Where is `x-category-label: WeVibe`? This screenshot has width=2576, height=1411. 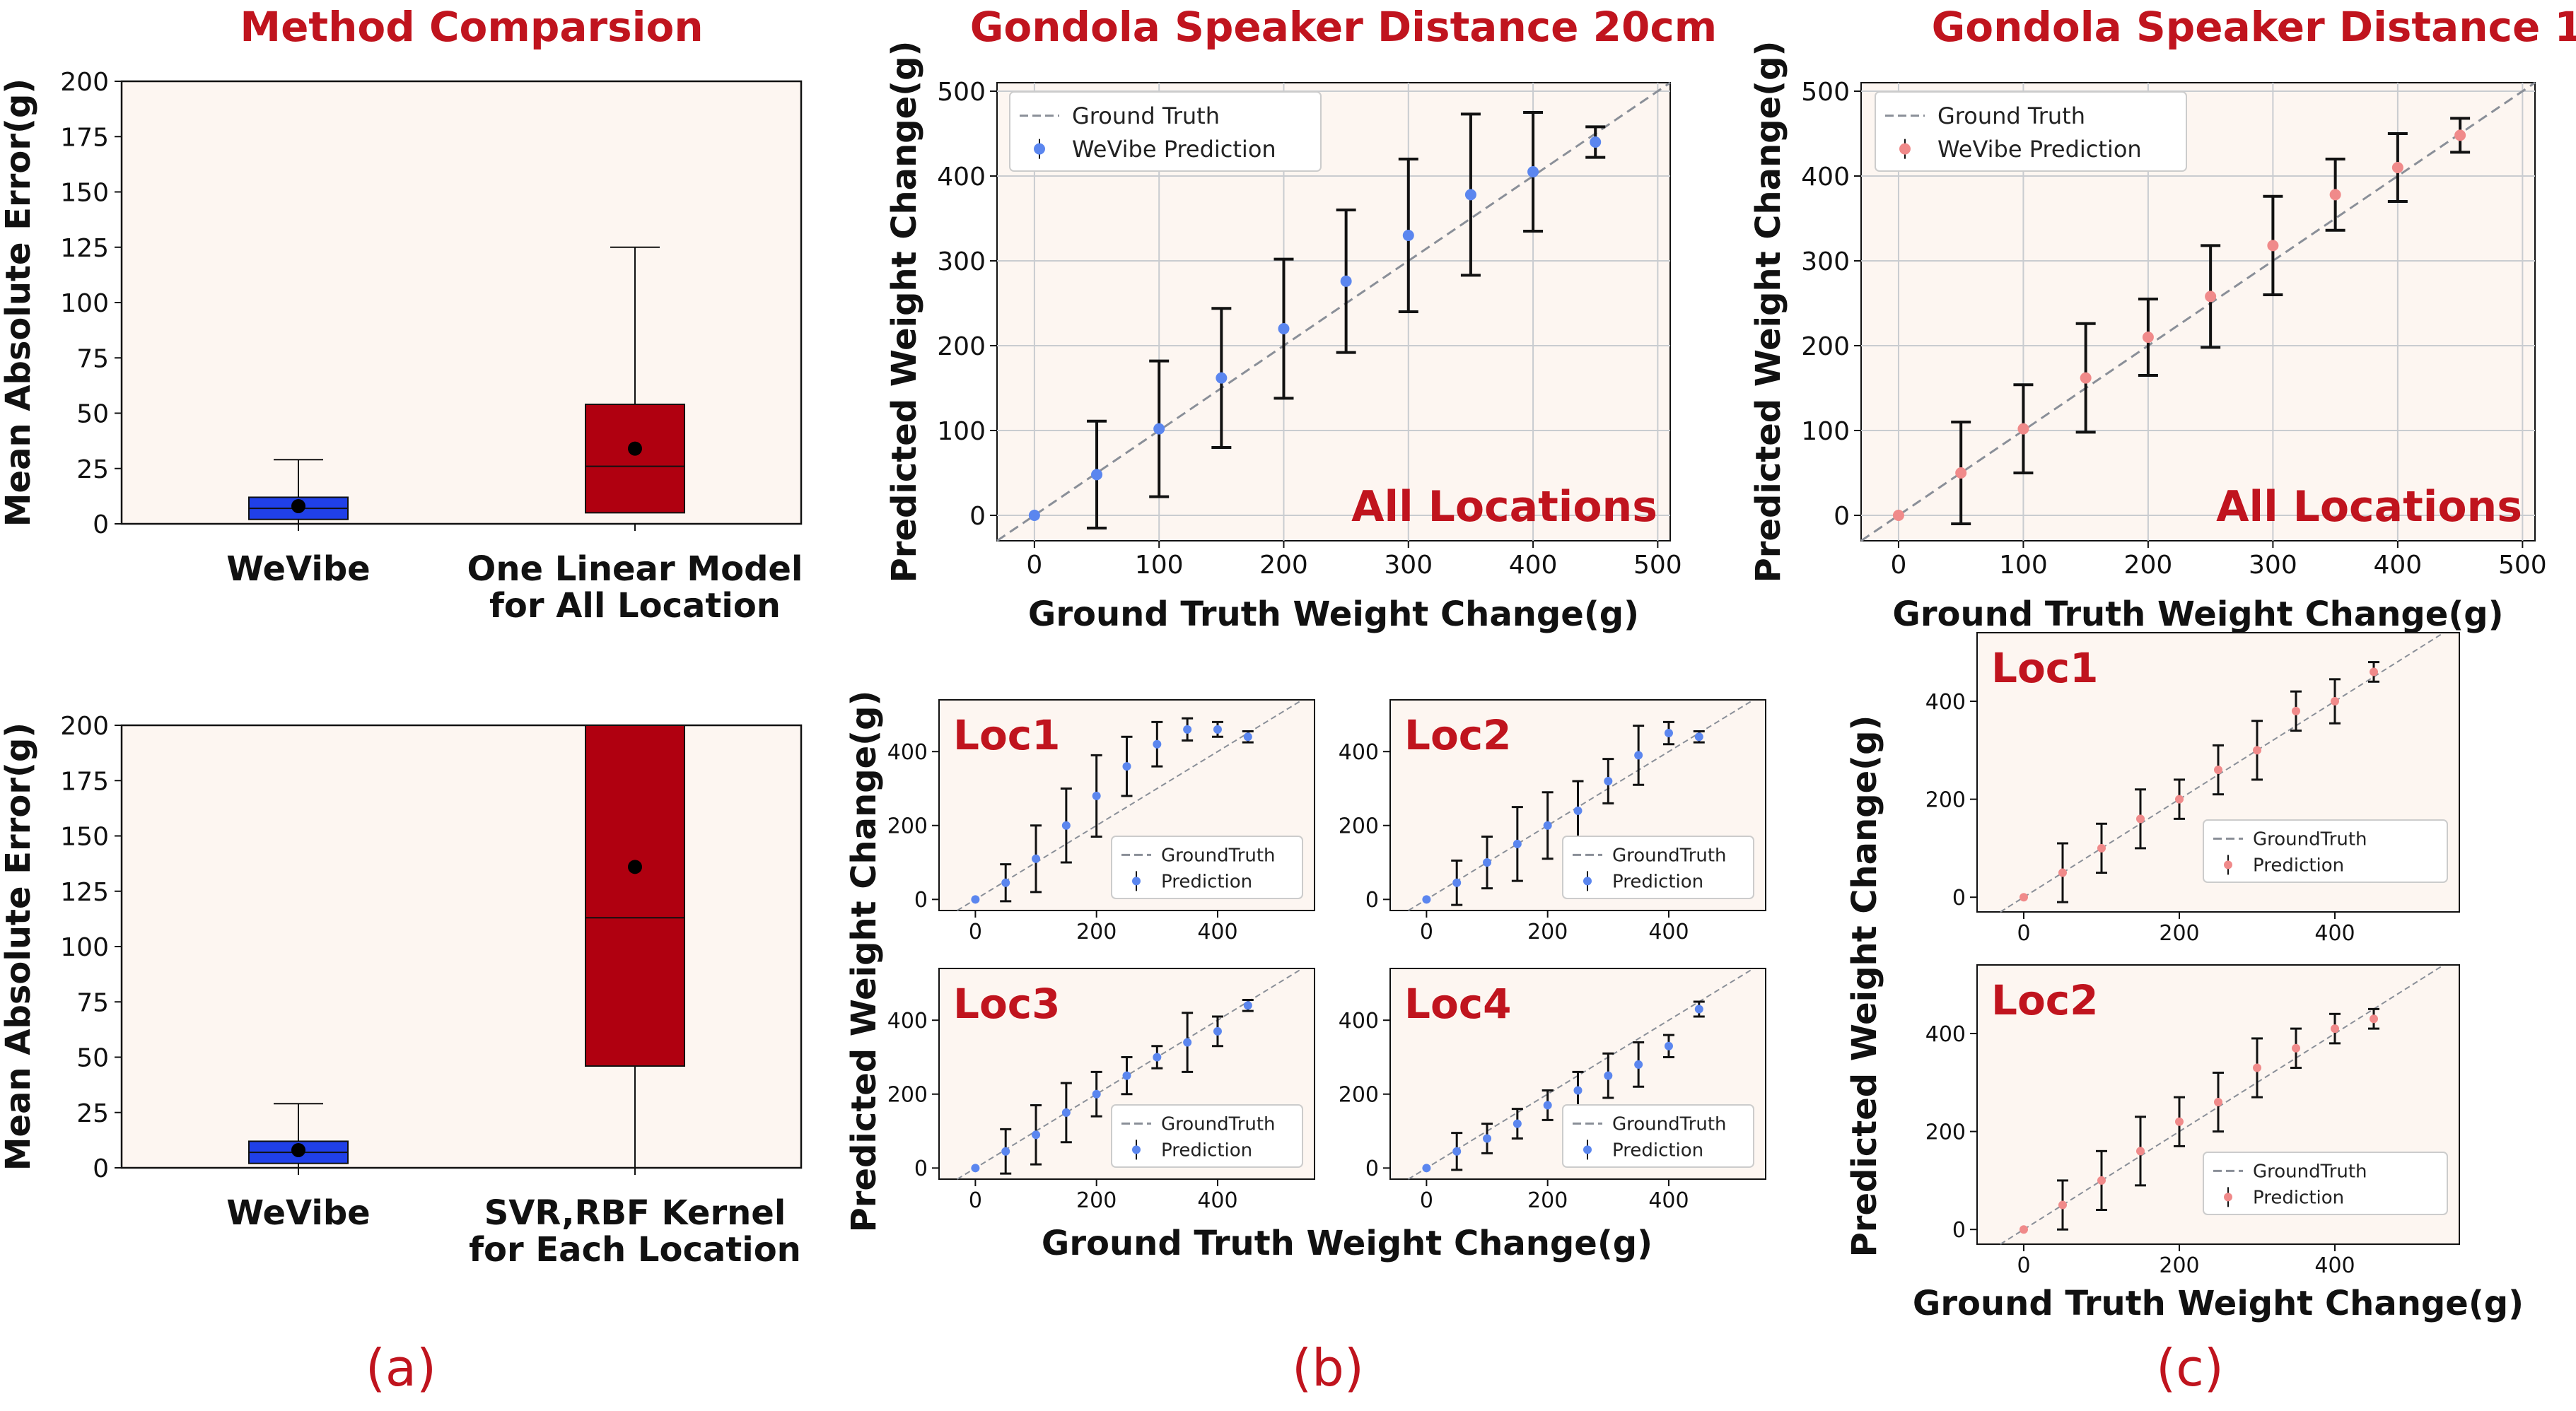 x-category-label: WeVibe is located at coordinates (298, 1213).